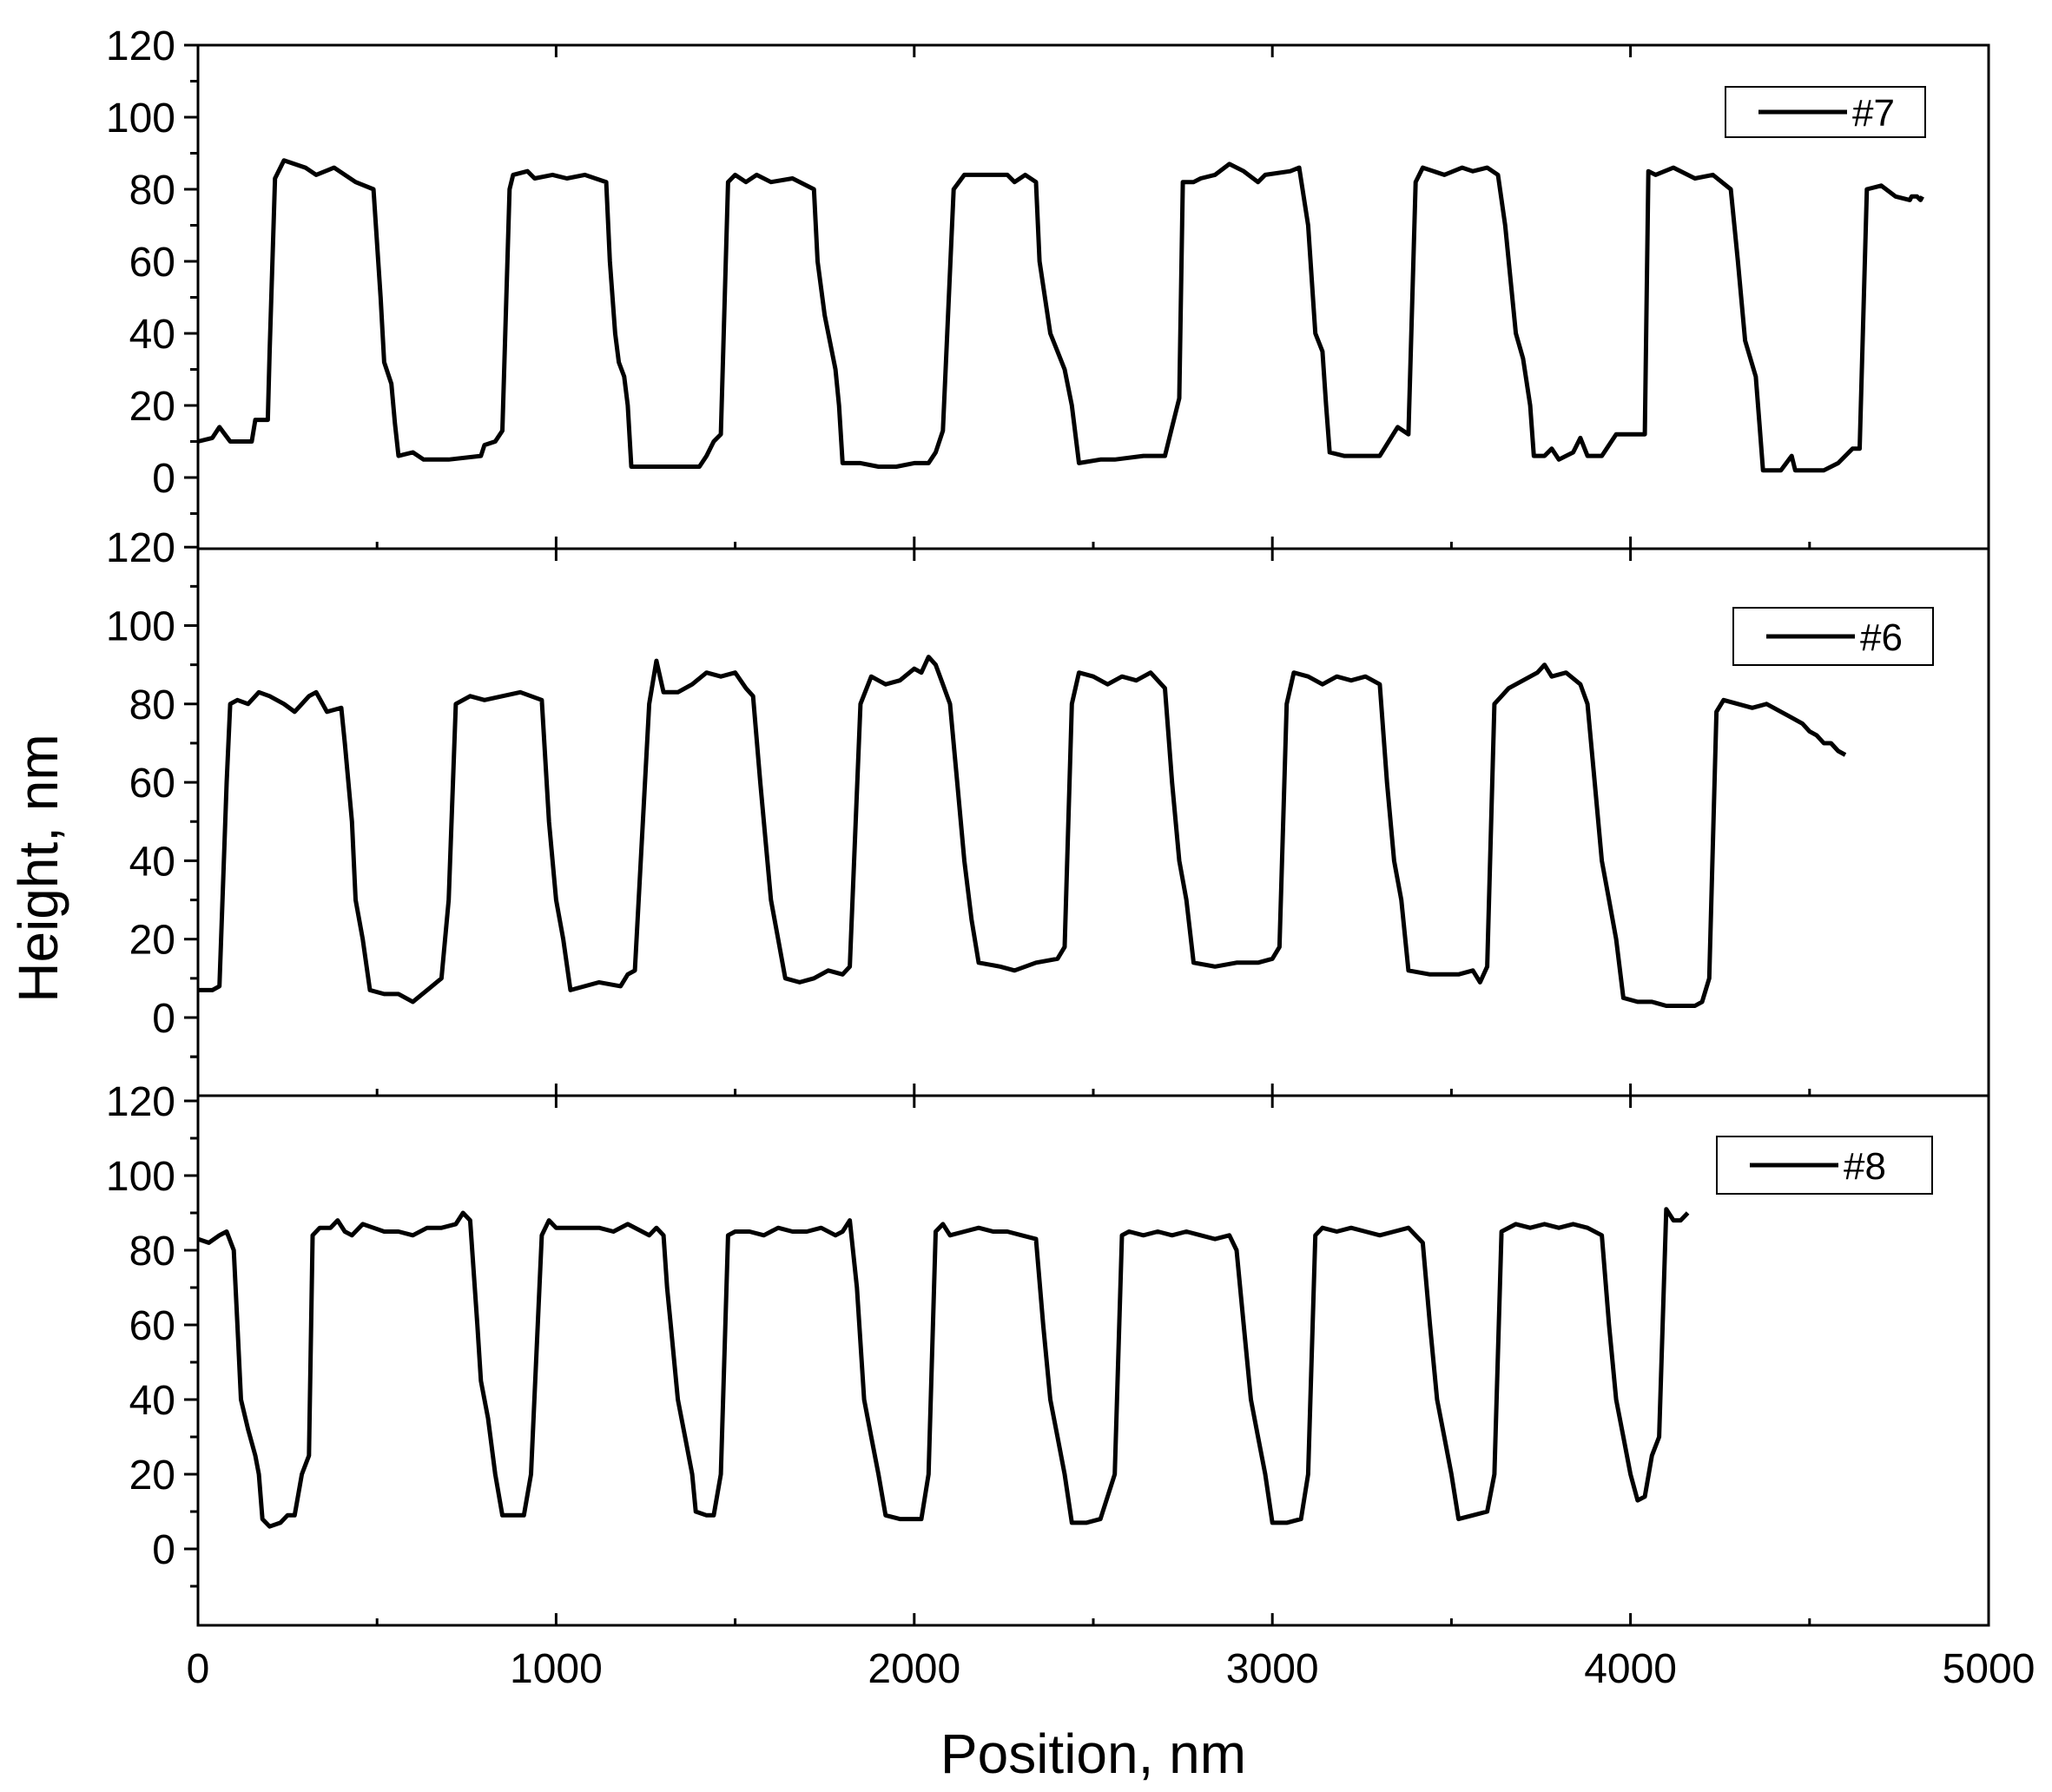 Image resolution: width=2052 pixels, height=1792 pixels. I want to click on x-tick-label: 0, so click(199, 1669).